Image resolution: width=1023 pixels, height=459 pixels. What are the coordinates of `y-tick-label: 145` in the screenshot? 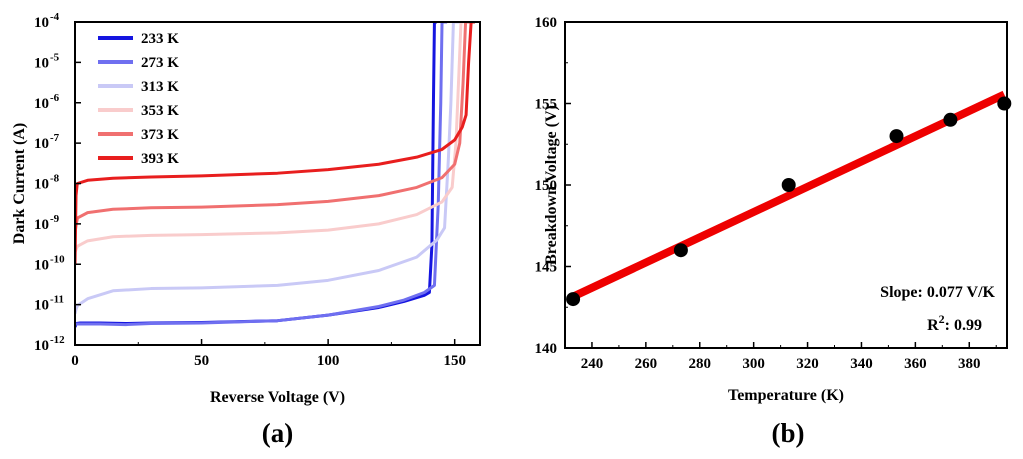 It's located at (546, 268).